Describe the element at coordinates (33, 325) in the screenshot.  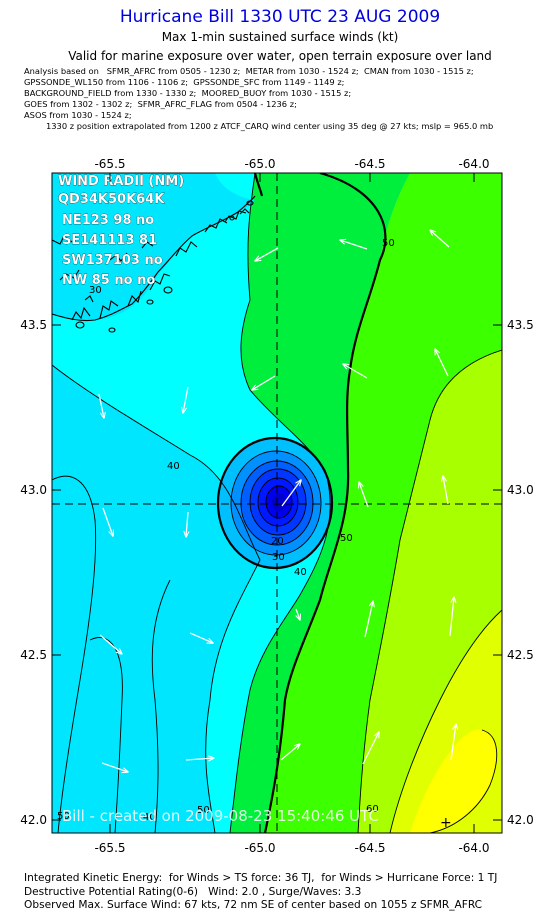
I see `lat-tick-label-left: 43.5` at that location.